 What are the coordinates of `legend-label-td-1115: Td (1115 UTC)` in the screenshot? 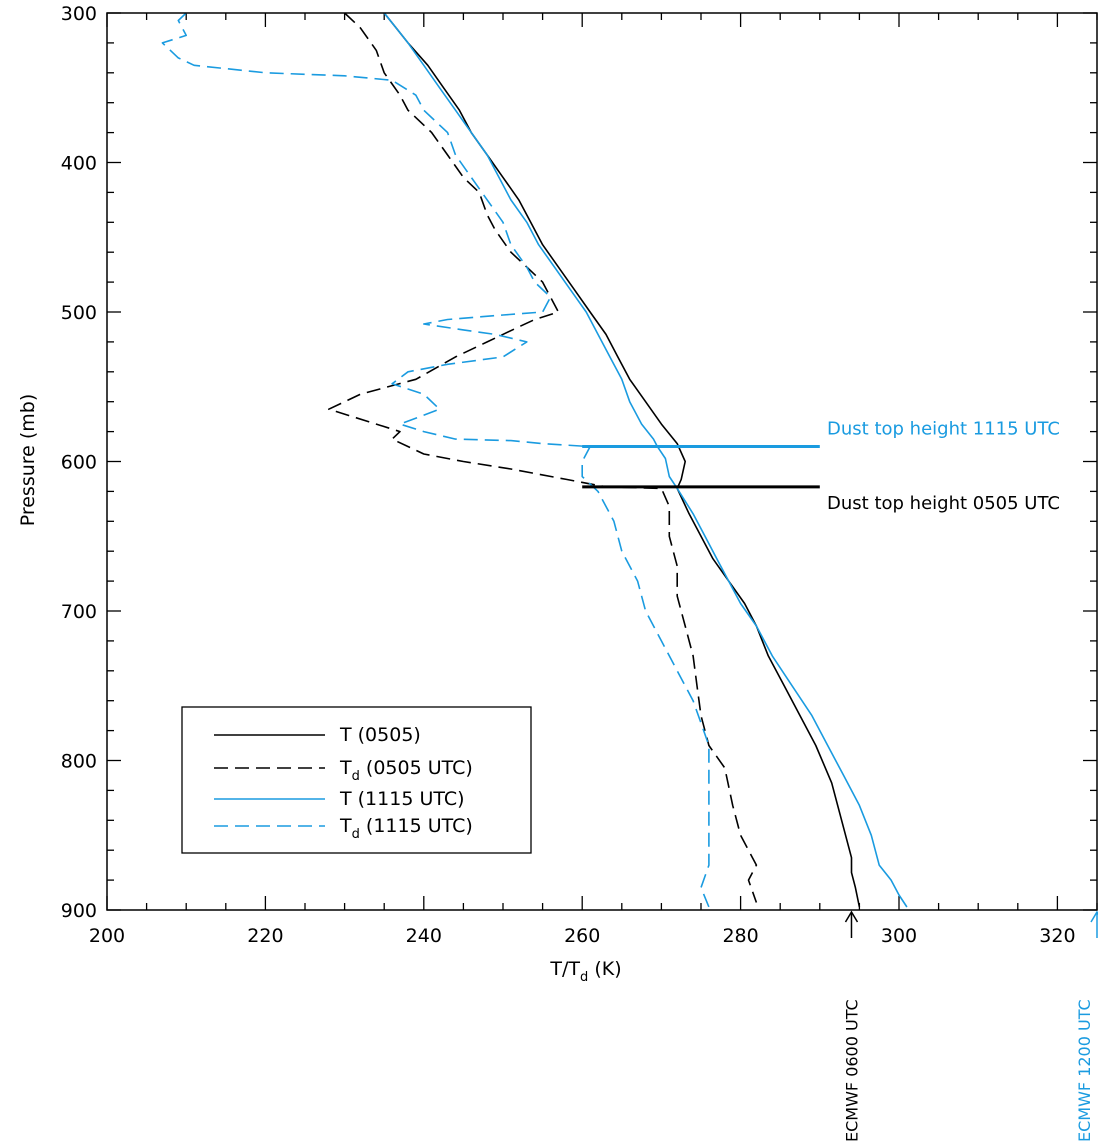 It's located at (406, 828).